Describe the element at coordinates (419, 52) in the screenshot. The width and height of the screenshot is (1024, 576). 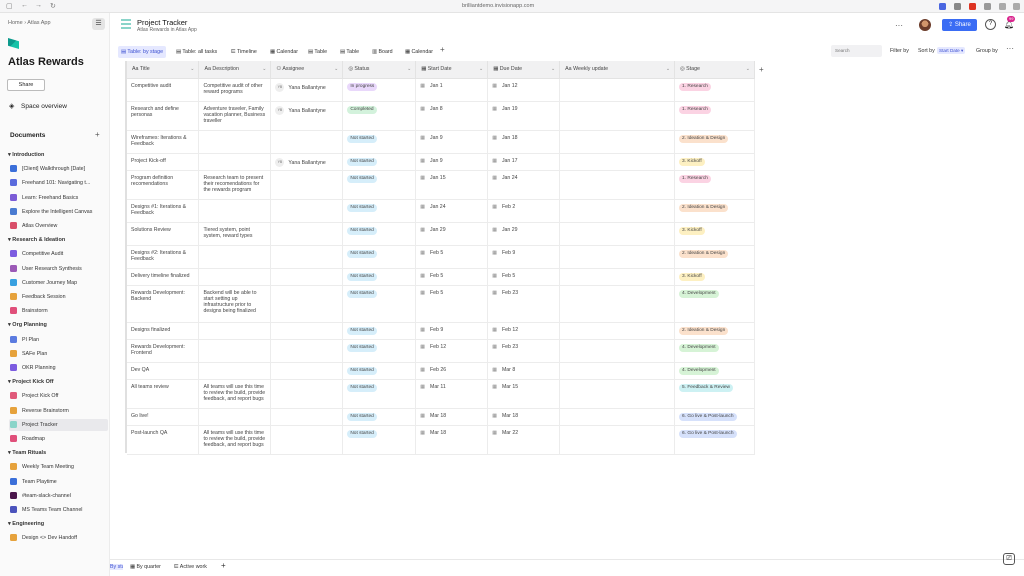
I see `view-tab: ▦ Calendar` at that location.